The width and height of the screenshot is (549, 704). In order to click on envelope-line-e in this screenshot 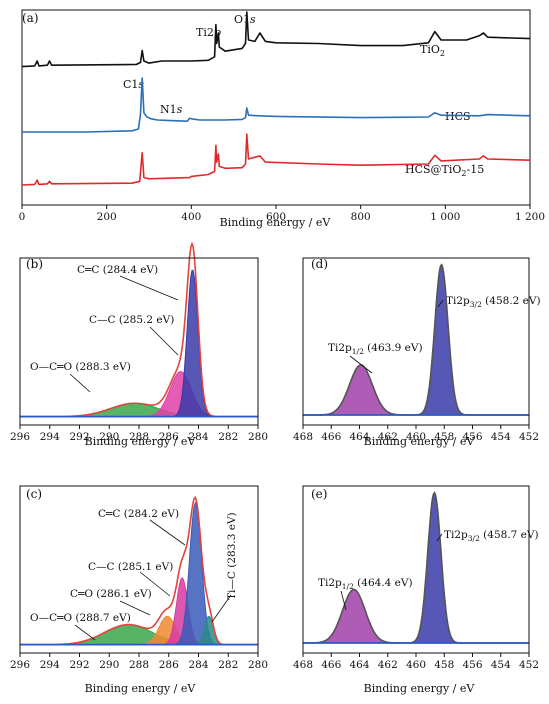, I will do `click(416, 567)`.